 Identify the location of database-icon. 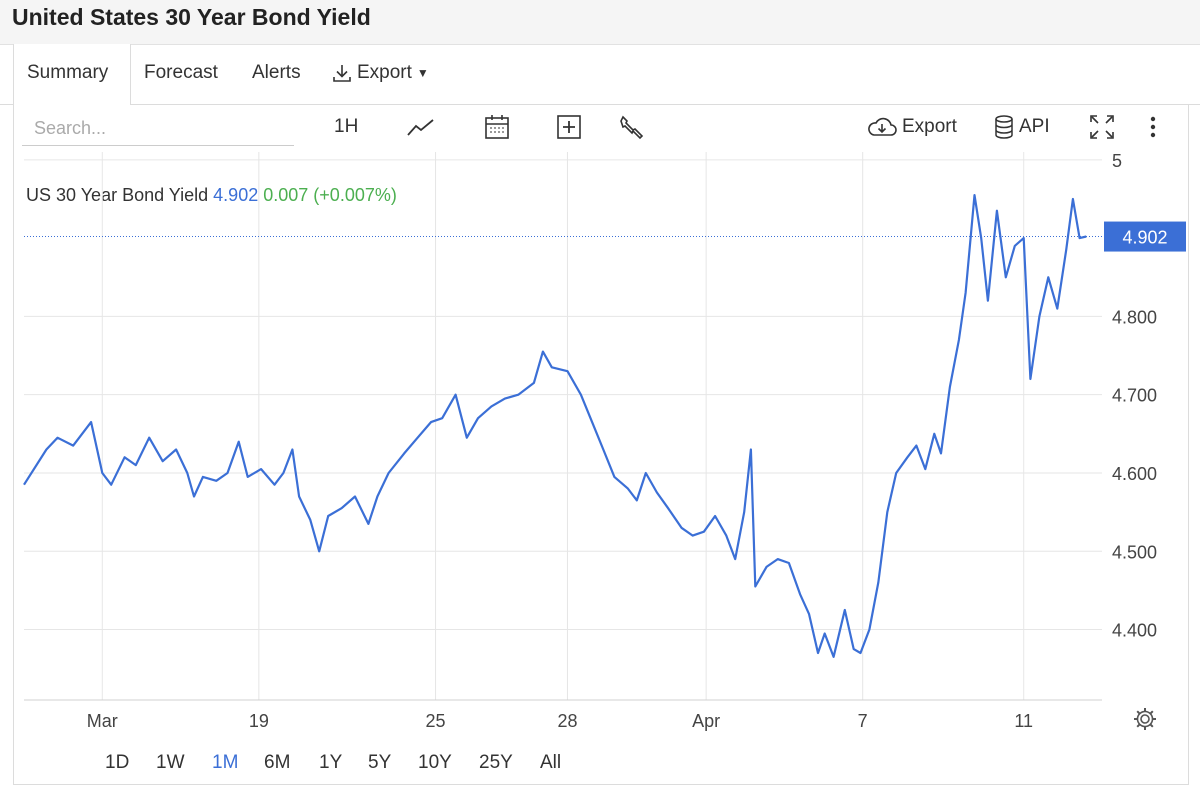
(1004, 127).